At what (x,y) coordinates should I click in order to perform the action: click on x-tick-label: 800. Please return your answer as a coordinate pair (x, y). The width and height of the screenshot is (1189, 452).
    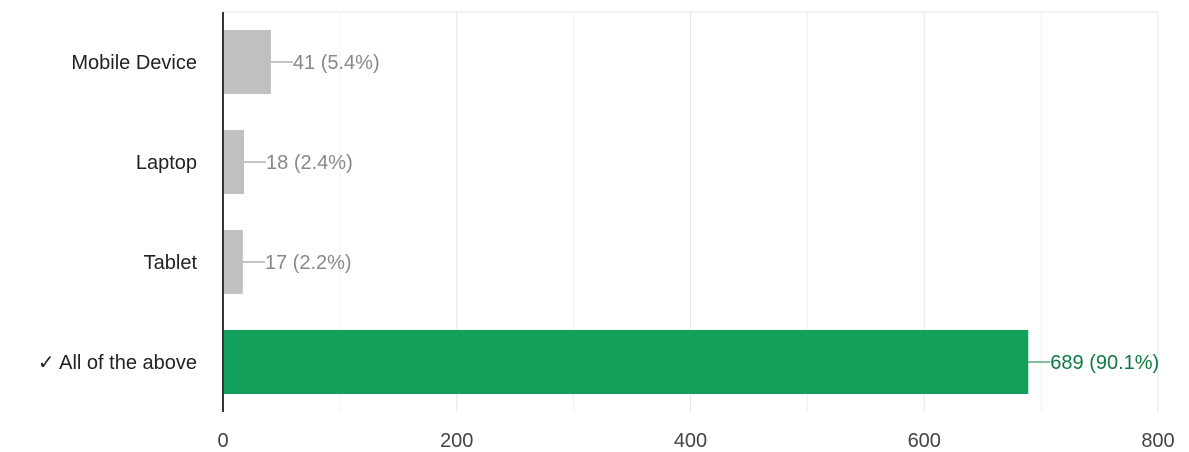
    Looking at the image, I should click on (1157, 441).